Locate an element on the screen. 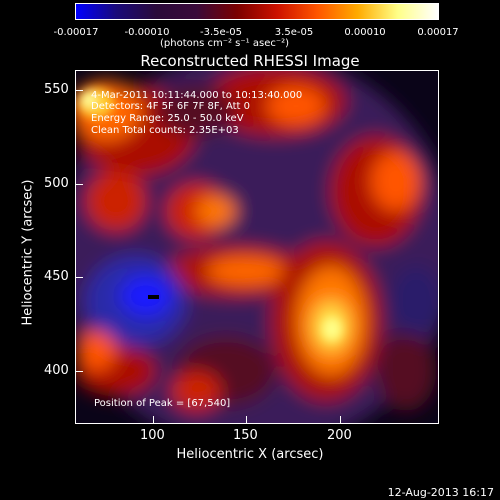  x-tick-label: 150 is located at coordinates (245, 435).